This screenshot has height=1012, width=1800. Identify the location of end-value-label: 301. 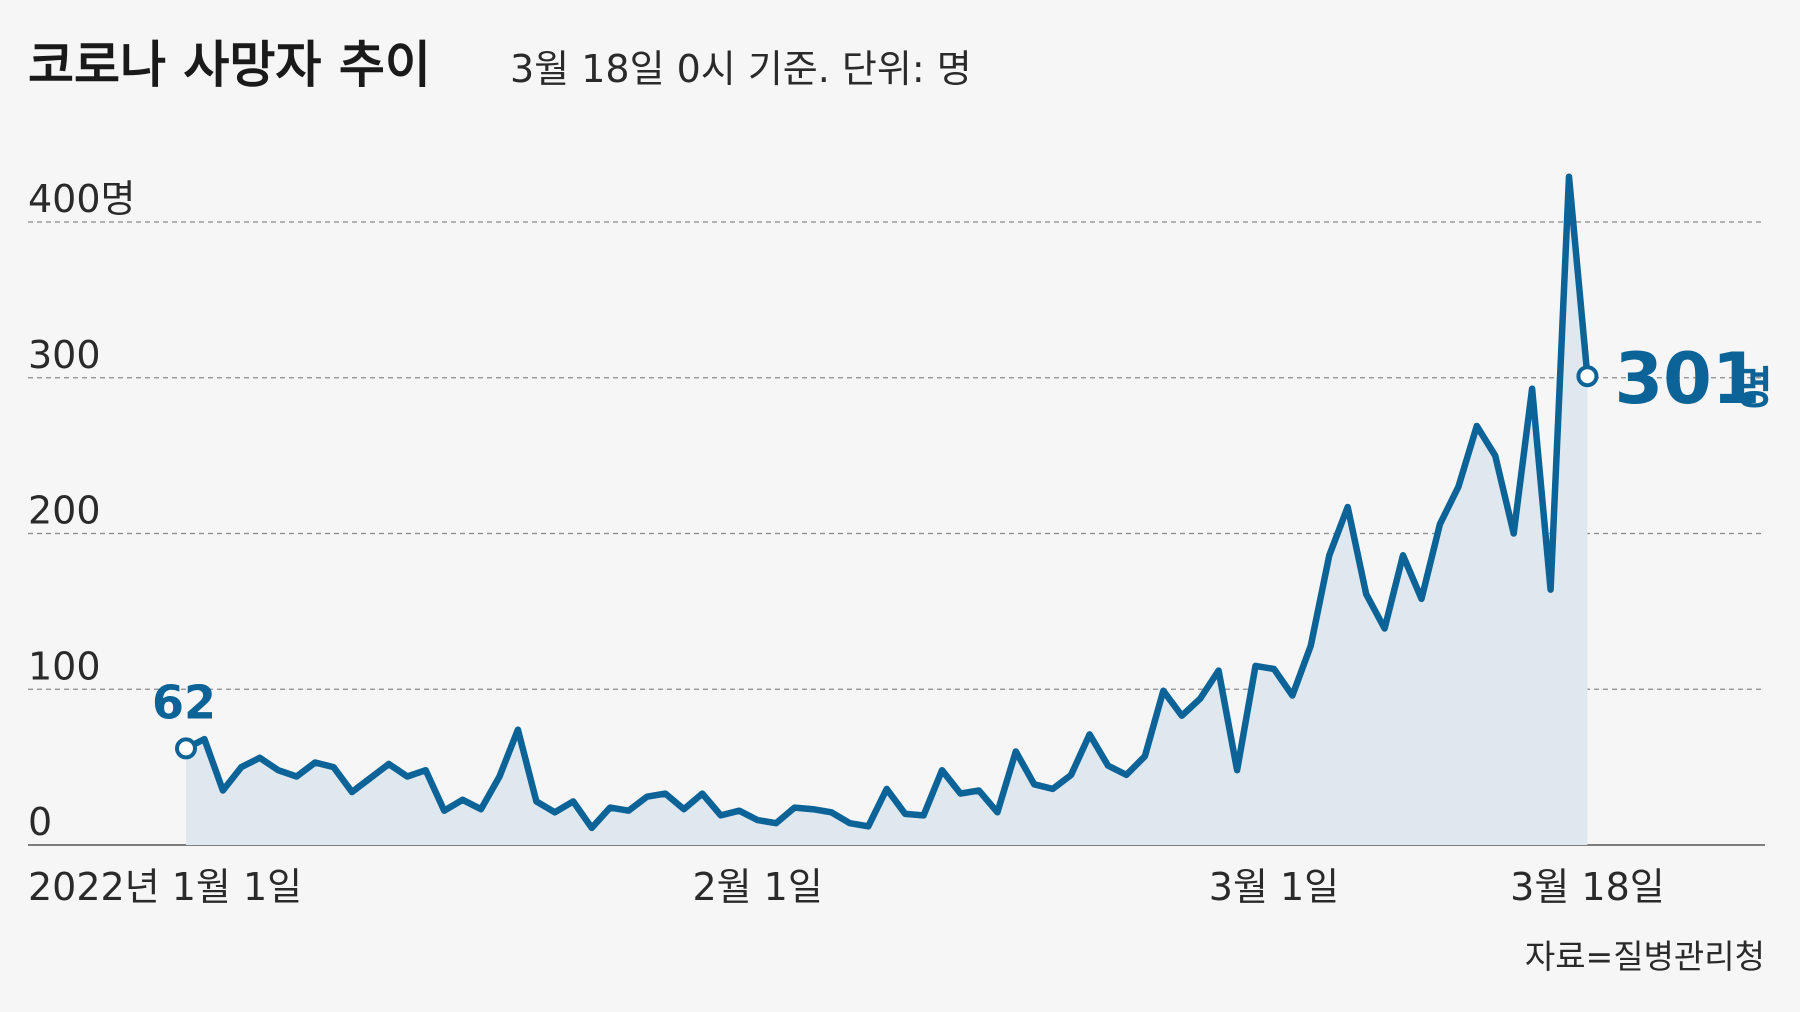
(1687, 379).